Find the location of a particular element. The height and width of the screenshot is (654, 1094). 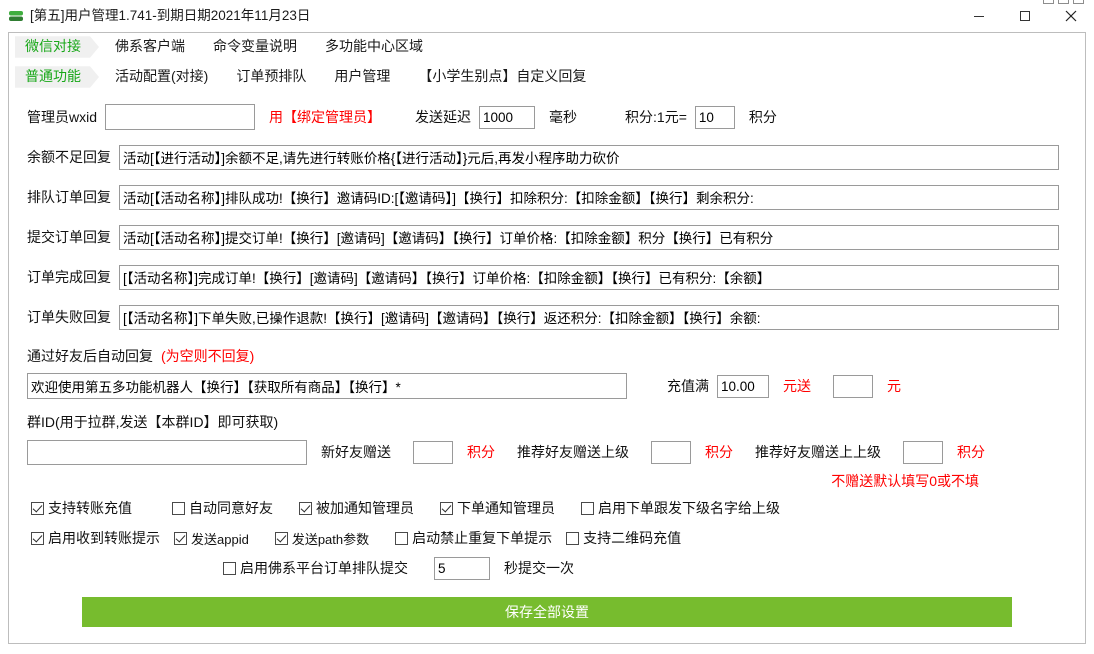

send-delay-input is located at coordinates (507, 117).